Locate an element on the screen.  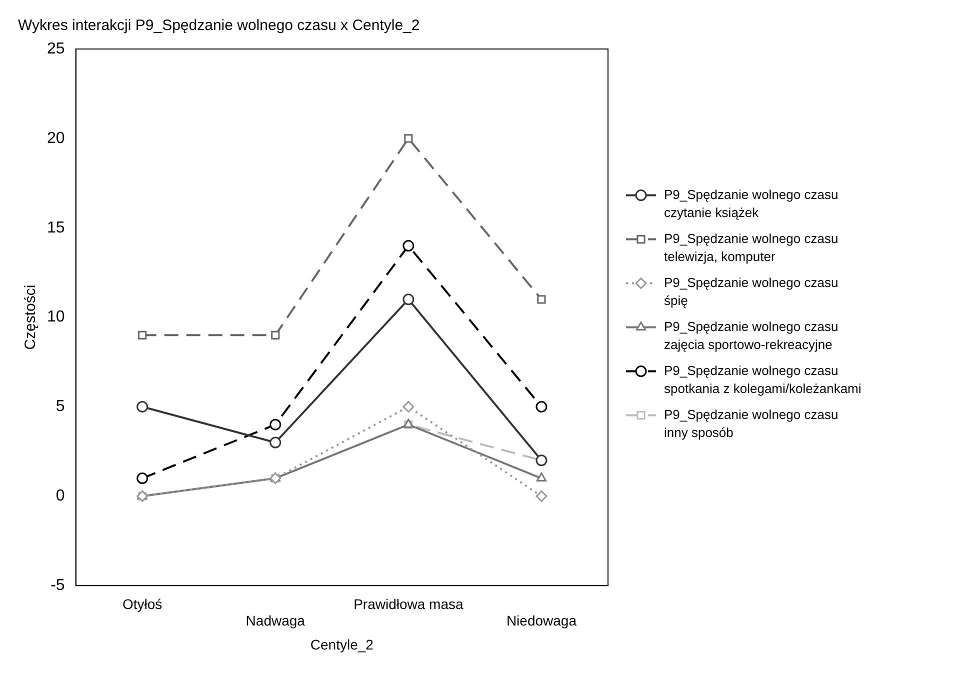
legend-label: P9_Spędzanie wolnego czasu śpię is located at coordinates (751, 291).